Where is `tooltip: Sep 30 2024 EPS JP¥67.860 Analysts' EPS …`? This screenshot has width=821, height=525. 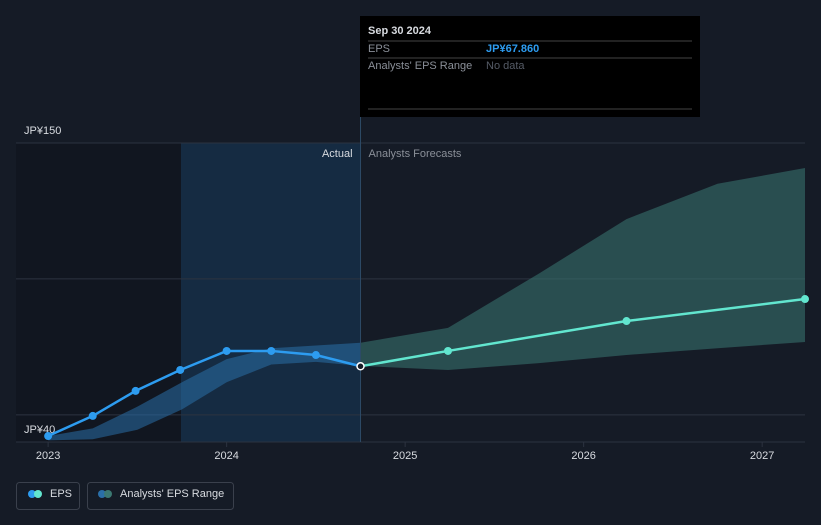
tooltip: Sep 30 2024 EPS JP¥67.860 Analysts' EPS … is located at coordinates (530, 66).